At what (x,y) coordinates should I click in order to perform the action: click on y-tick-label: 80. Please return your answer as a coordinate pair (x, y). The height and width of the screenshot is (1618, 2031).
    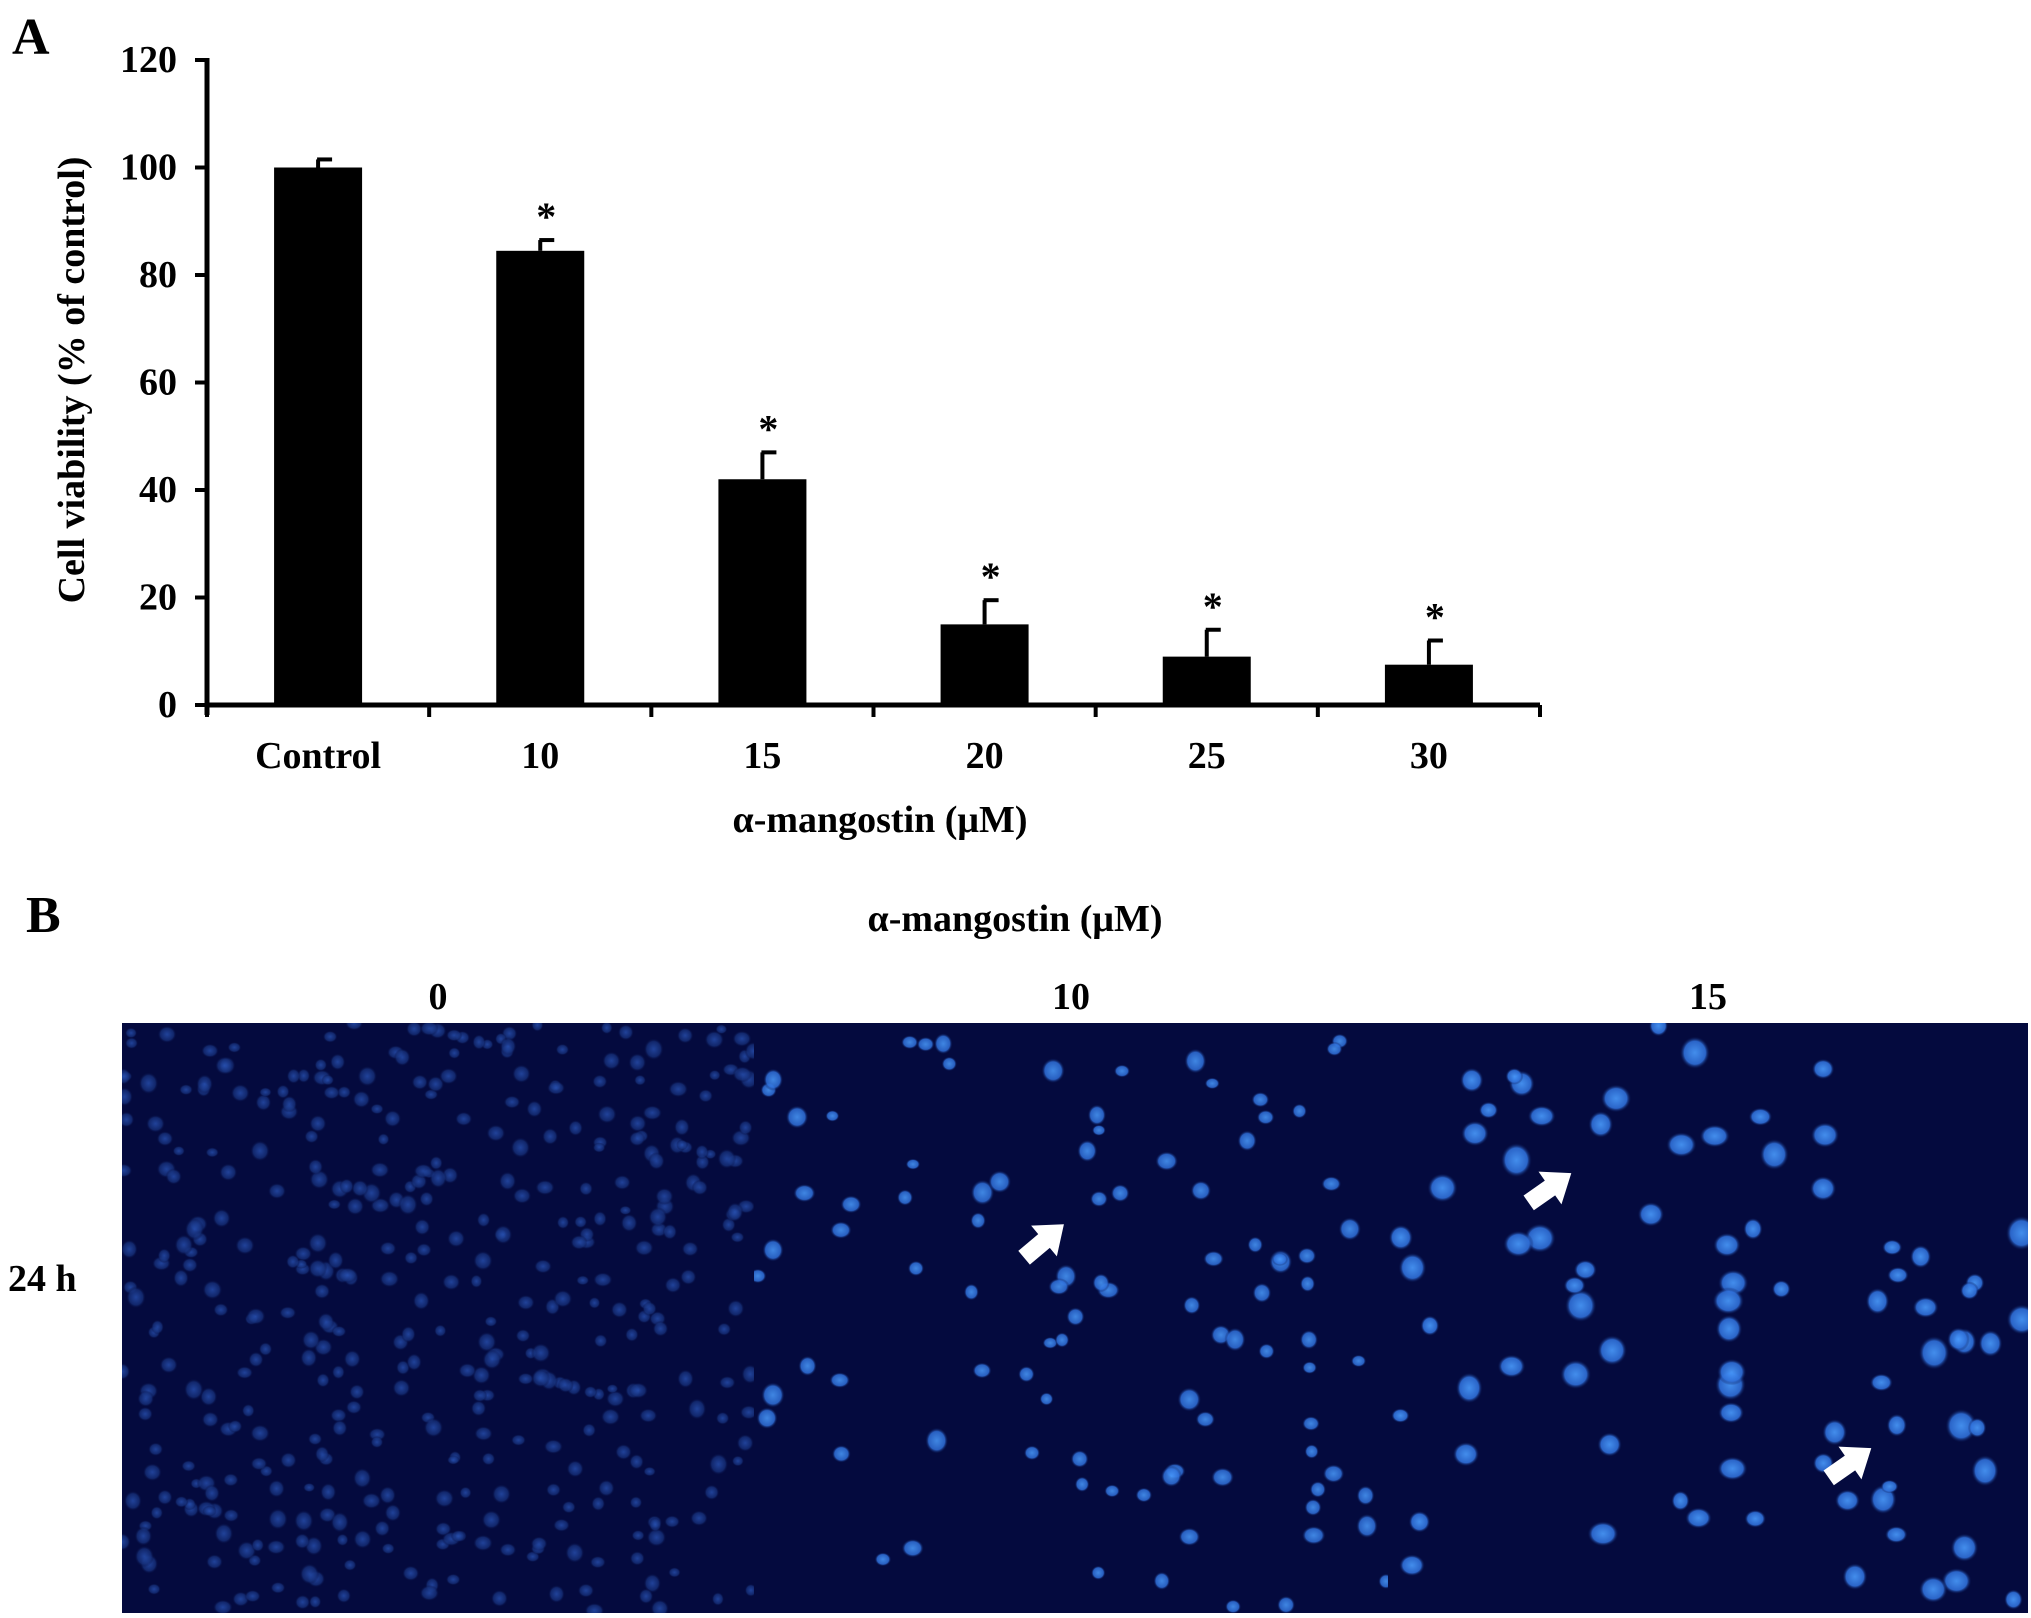
    Looking at the image, I should click on (158, 275).